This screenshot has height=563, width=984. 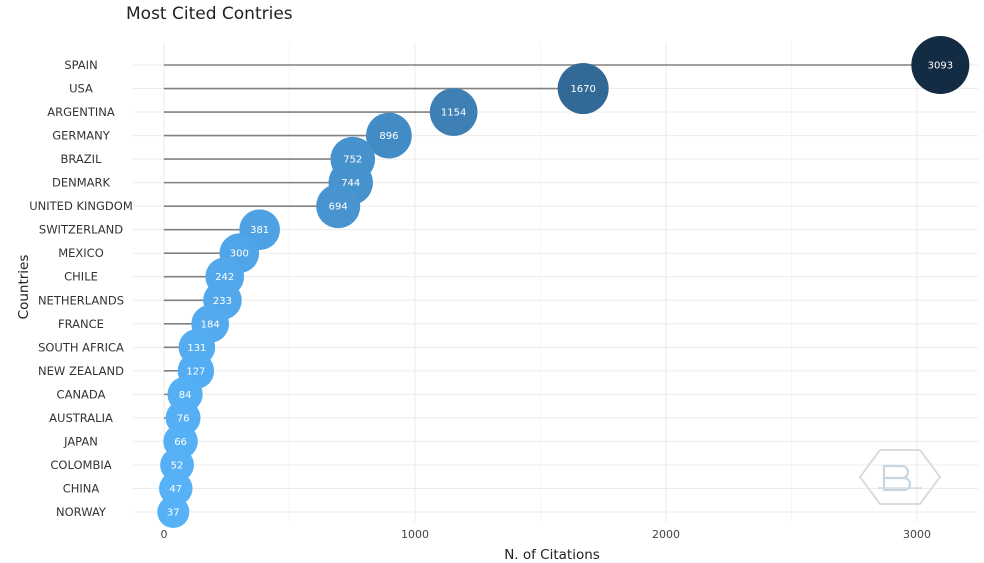 What do you see at coordinates (81, 206) in the screenshot?
I see `y-tick-label: UNITED KINGDOM` at bounding box center [81, 206].